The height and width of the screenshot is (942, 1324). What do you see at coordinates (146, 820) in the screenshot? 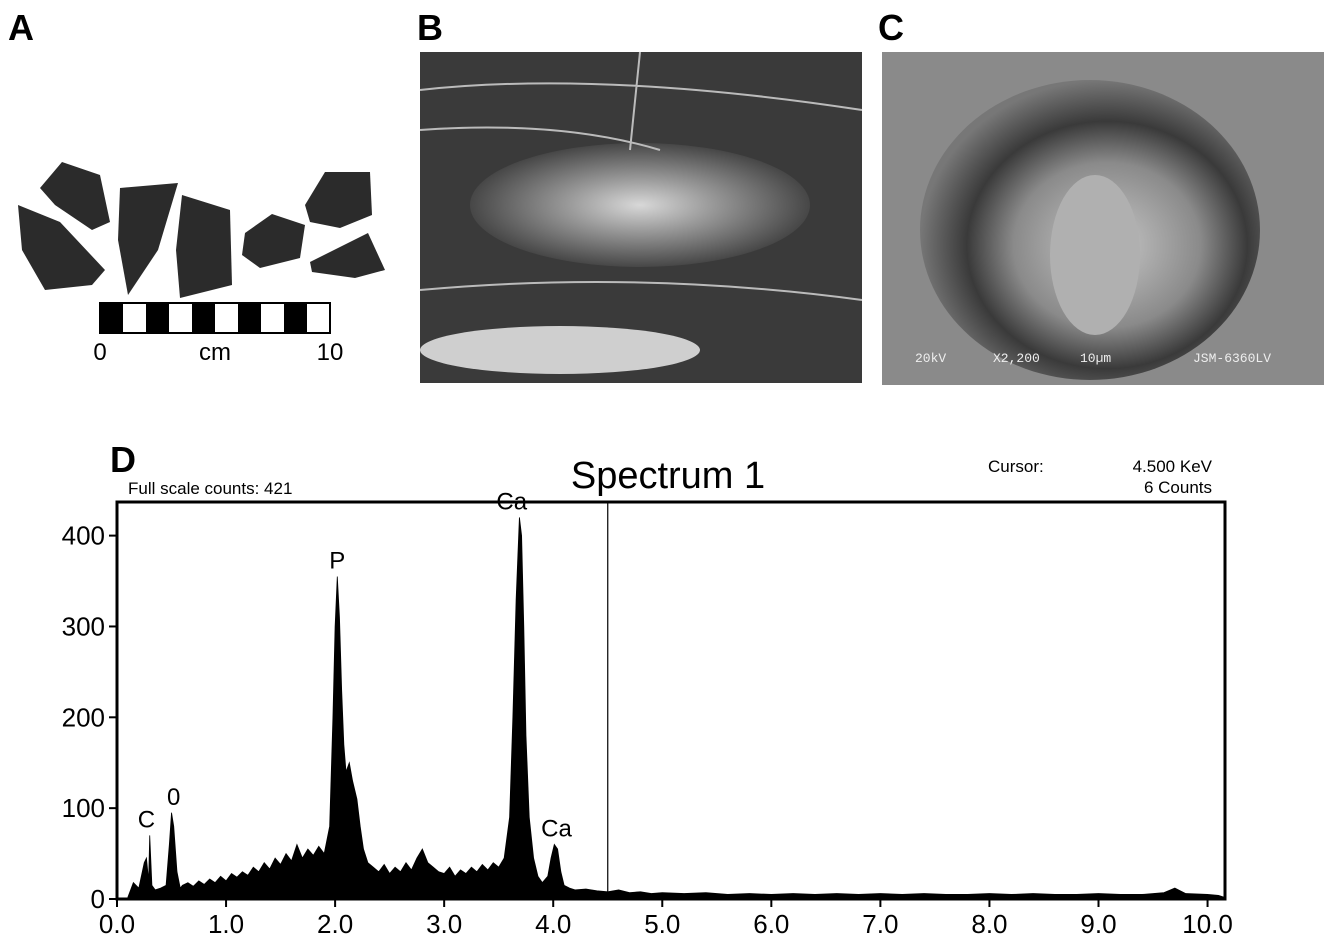
I see `peak-label: C` at bounding box center [146, 820].